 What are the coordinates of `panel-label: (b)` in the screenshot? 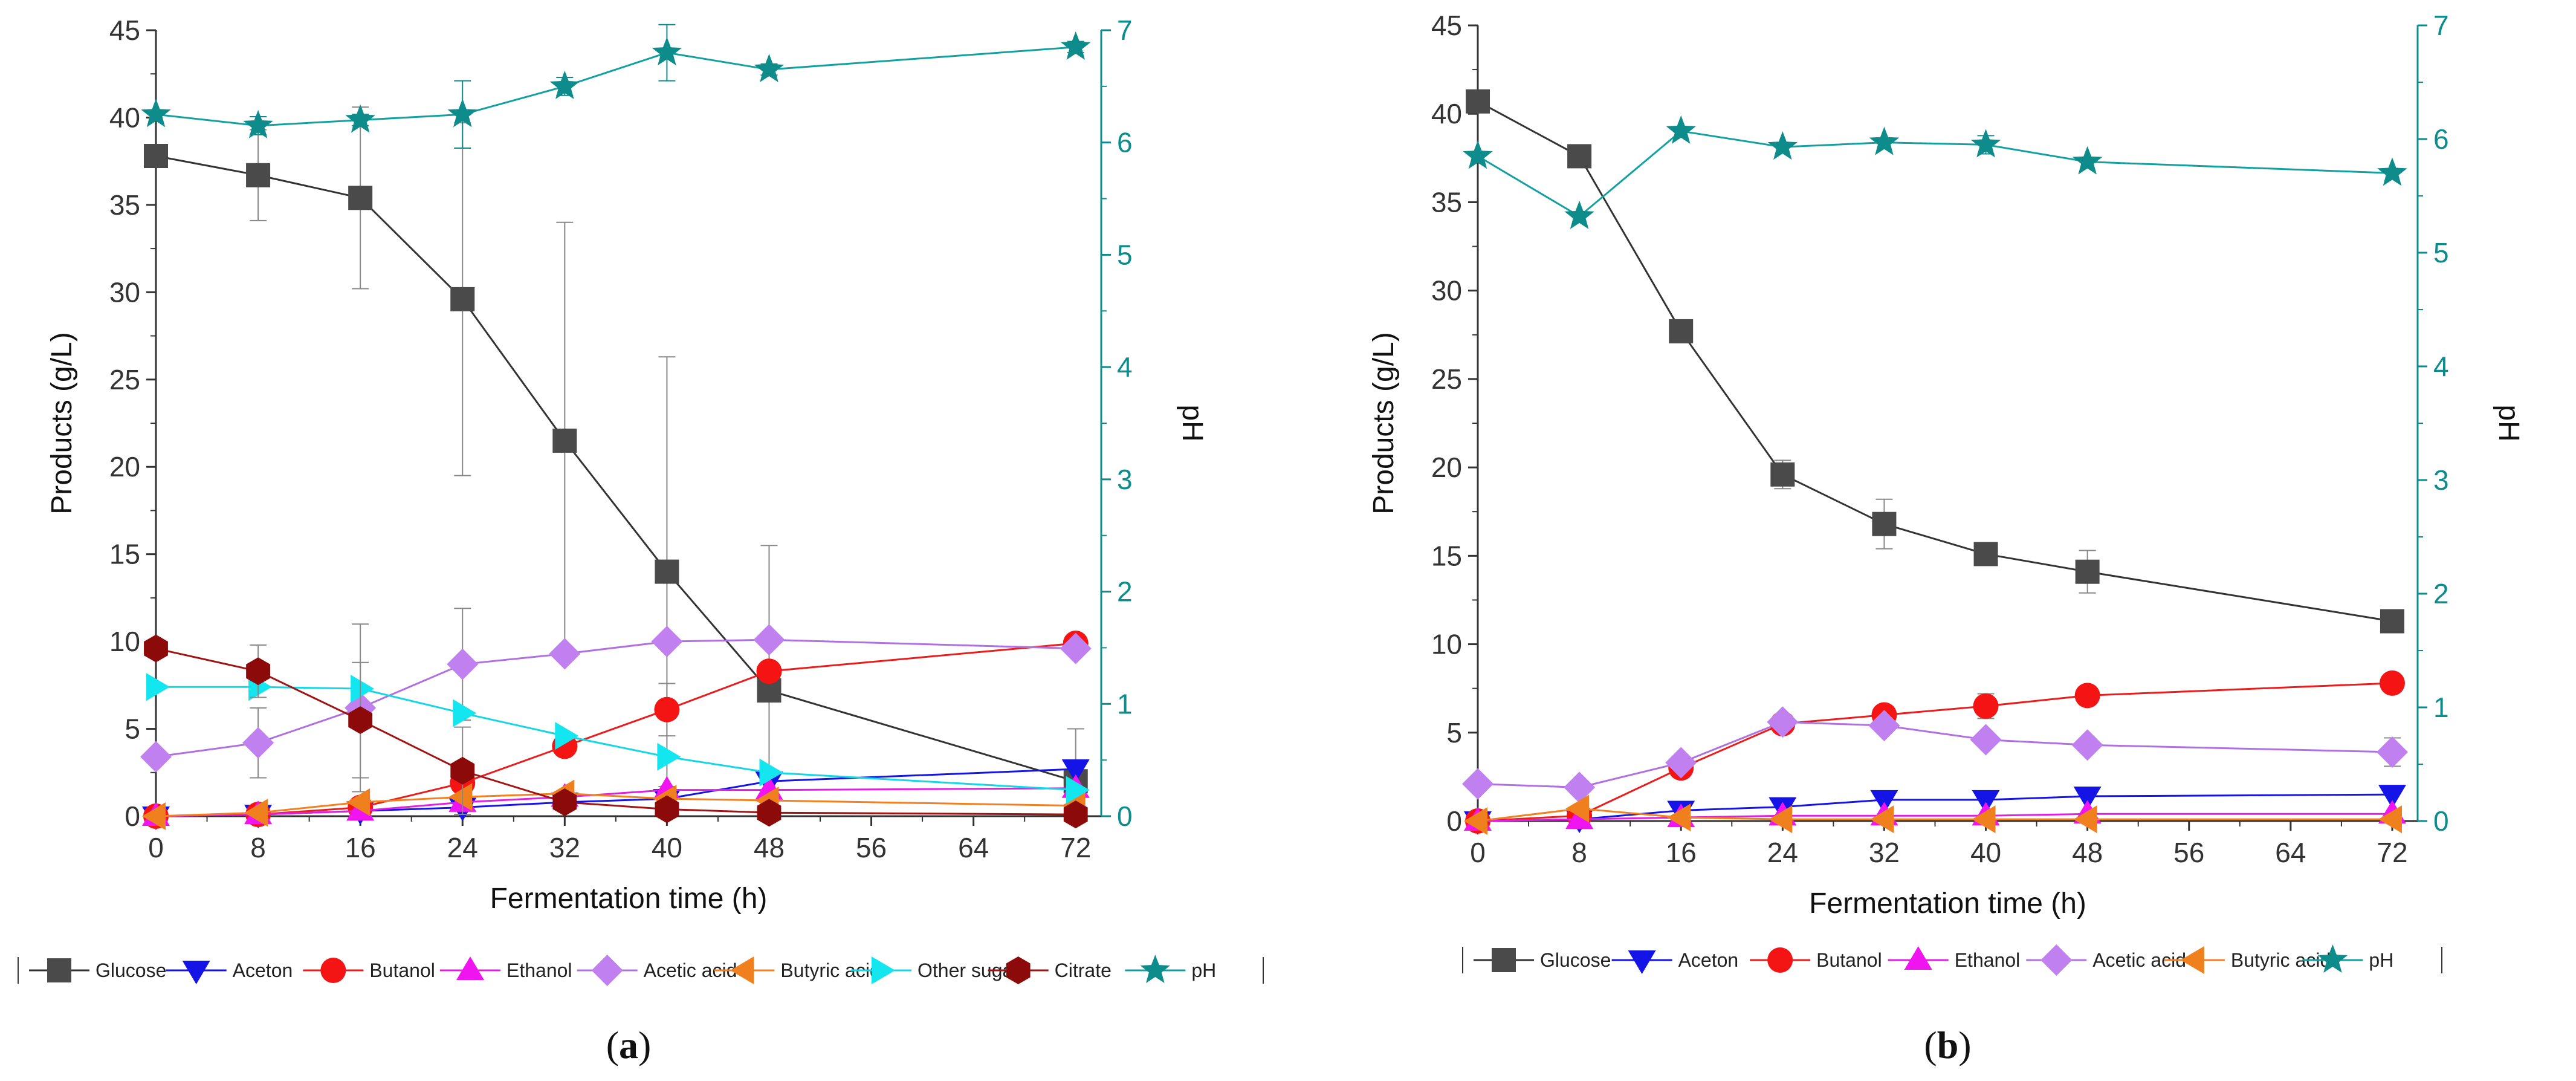 It's located at (1947, 1045).